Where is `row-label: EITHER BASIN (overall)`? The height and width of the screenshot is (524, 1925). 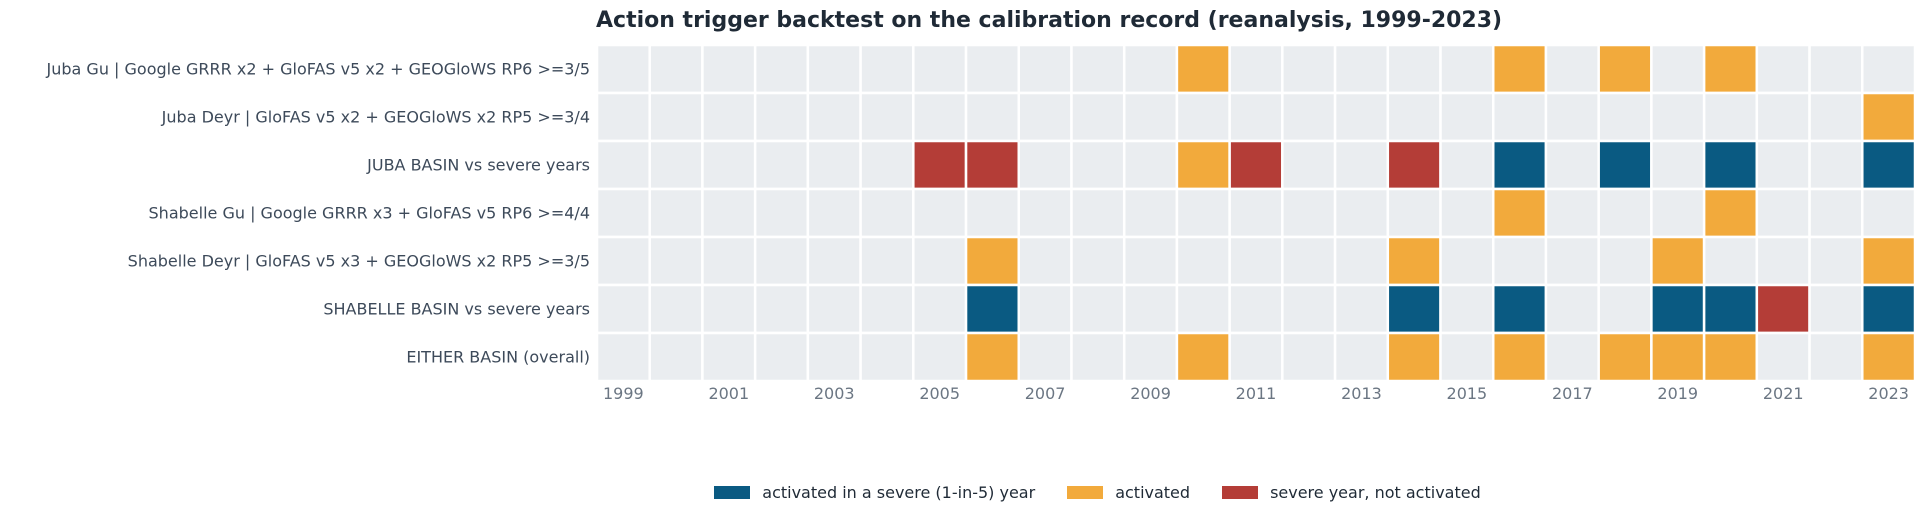
row-label: EITHER BASIN (overall) is located at coordinates (498, 357).